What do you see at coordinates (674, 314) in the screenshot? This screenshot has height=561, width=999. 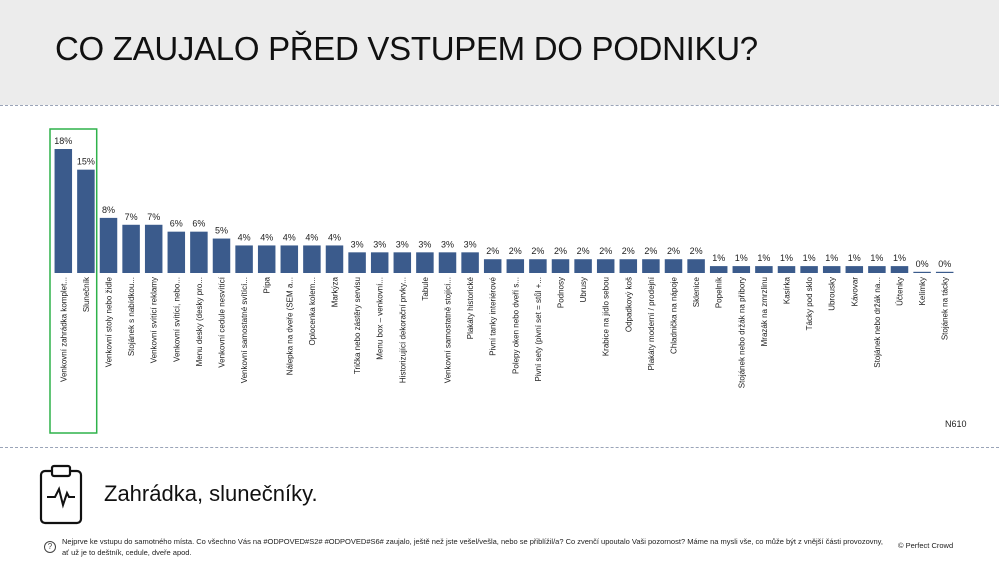 I see `category-label: Chladnička na nápoje` at bounding box center [674, 314].